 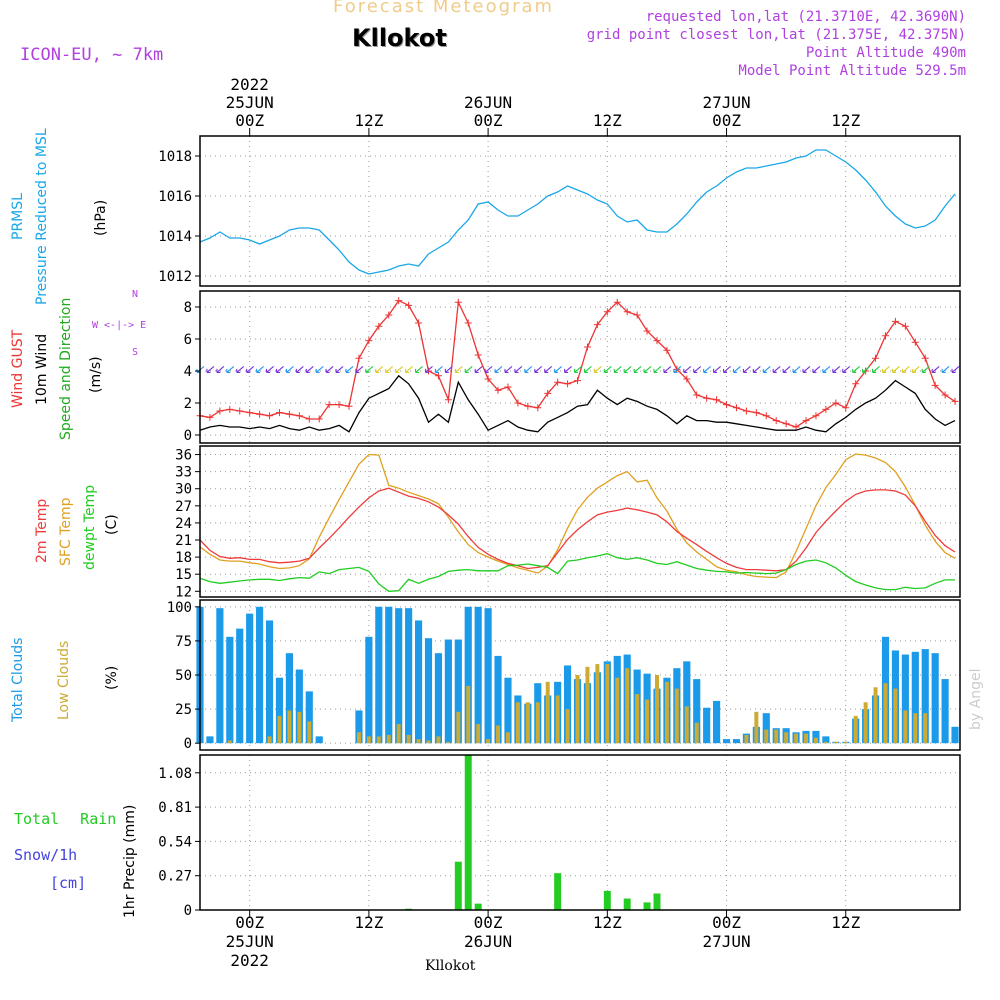 I want to click on ytick-label-temp: 27, so click(x=183, y=507).